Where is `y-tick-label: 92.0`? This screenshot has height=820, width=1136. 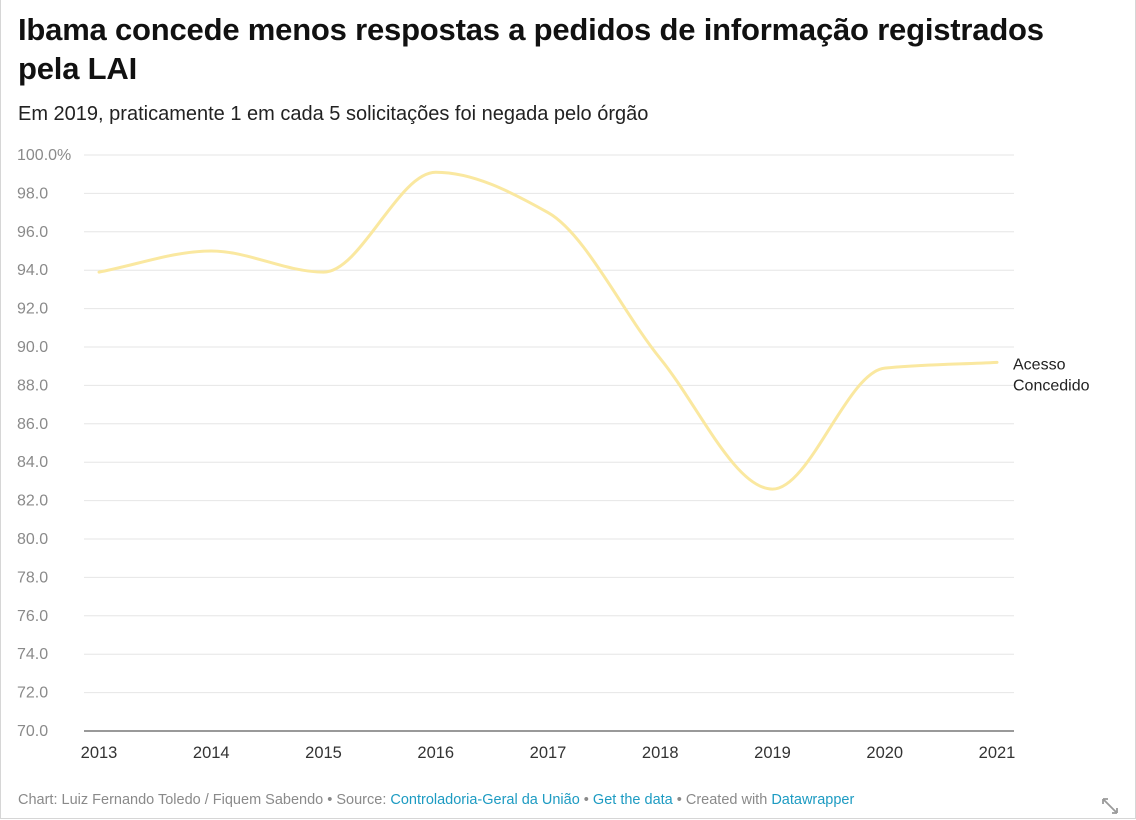 y-tick-label: 92.0 is located at coordinates (32, 309).